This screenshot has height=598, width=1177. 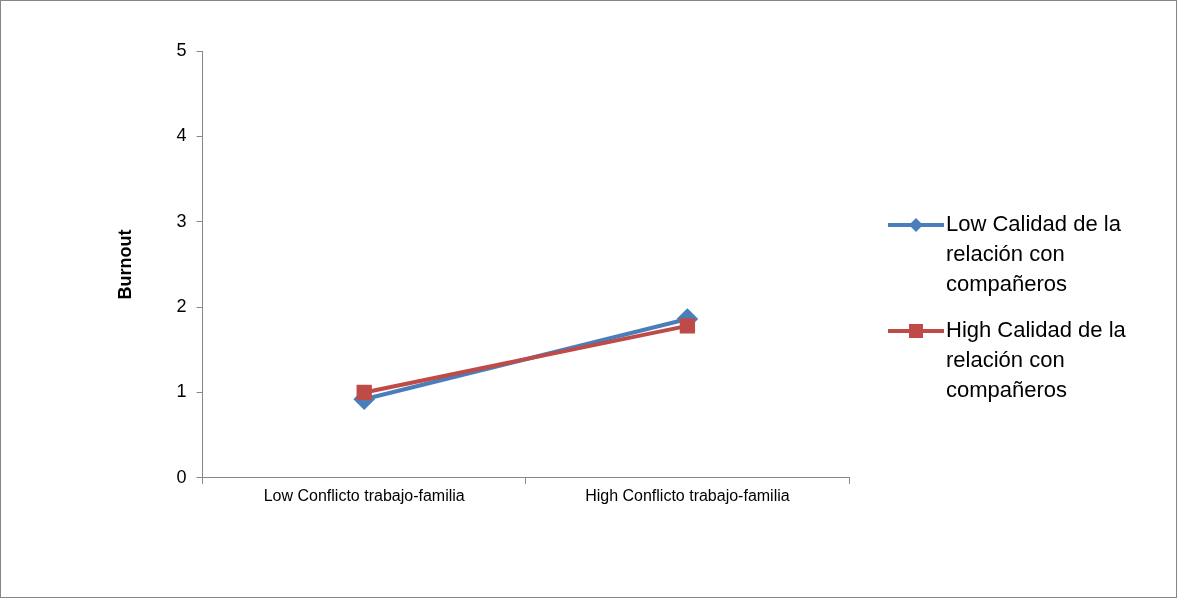 I want to click on y-axis-title: Burnout, so click(x=124, y=264).